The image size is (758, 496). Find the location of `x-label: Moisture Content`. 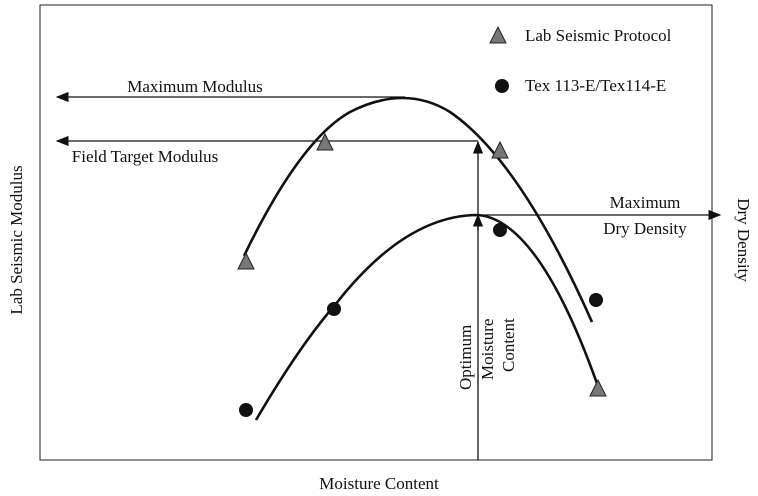

x-label: Moisture Content is located at coordinates (379, 483).